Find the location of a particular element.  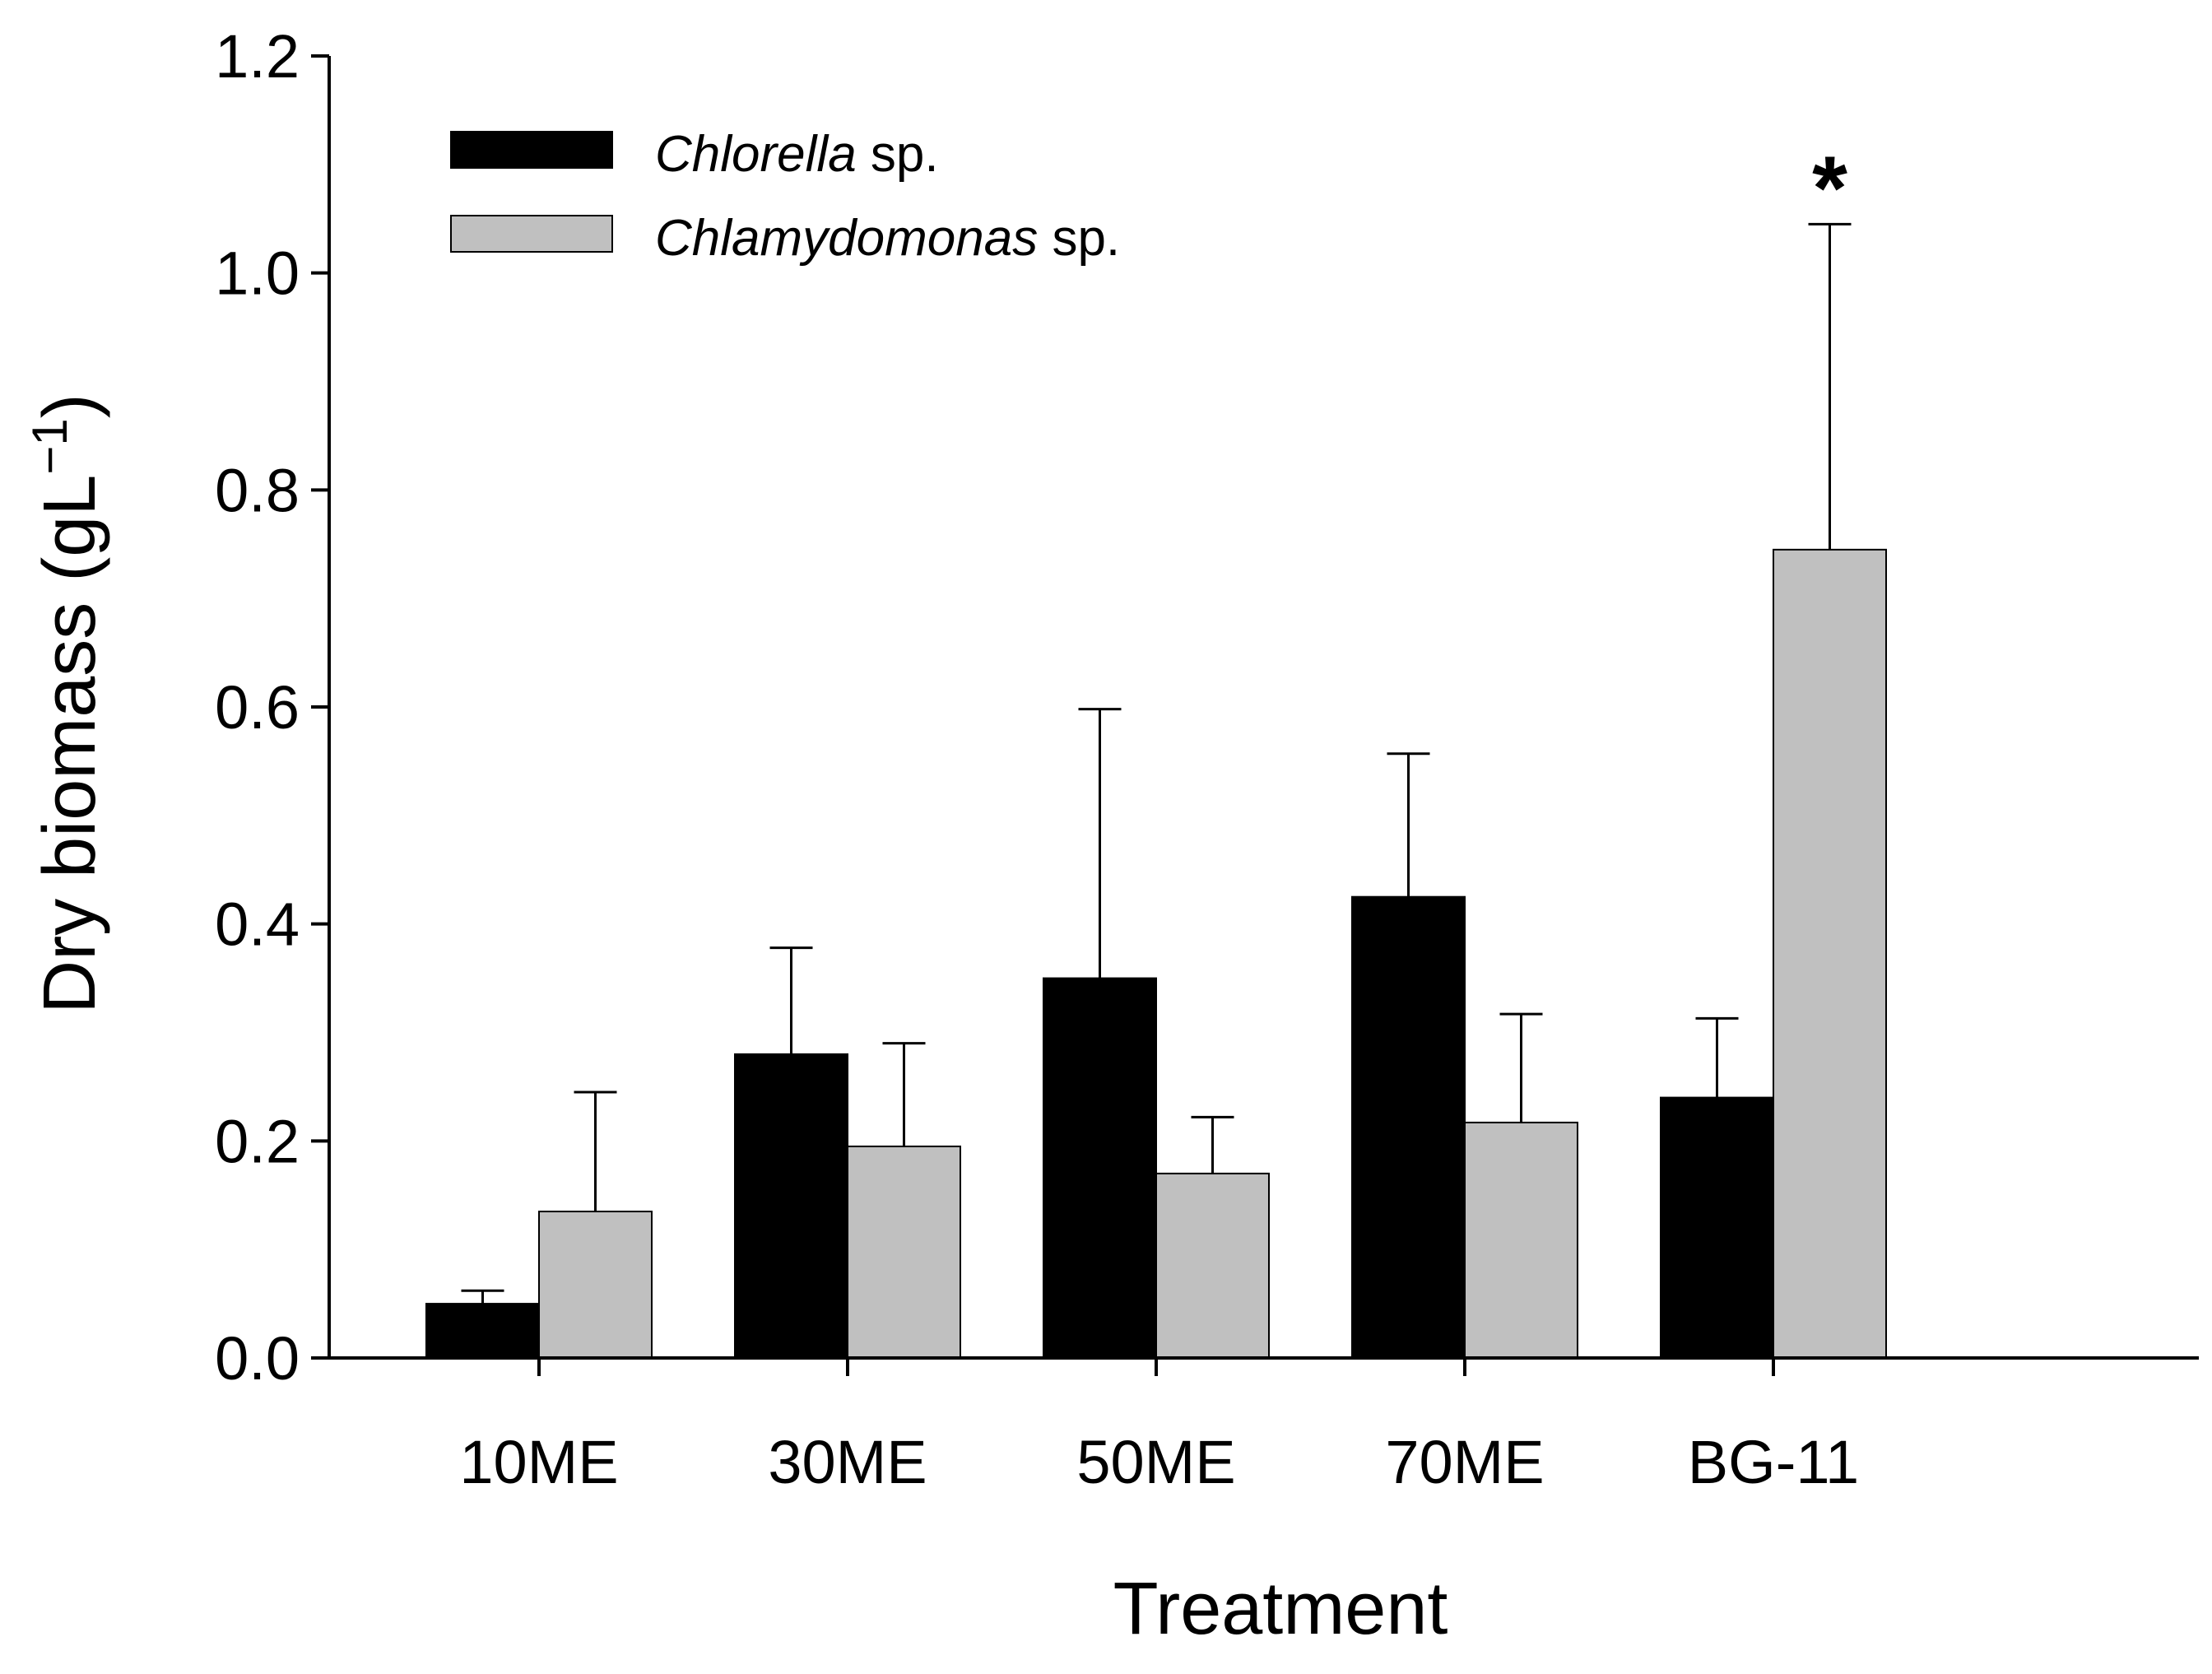

x-tick-label: BG-11 is located at coordinates (1773, 1462).